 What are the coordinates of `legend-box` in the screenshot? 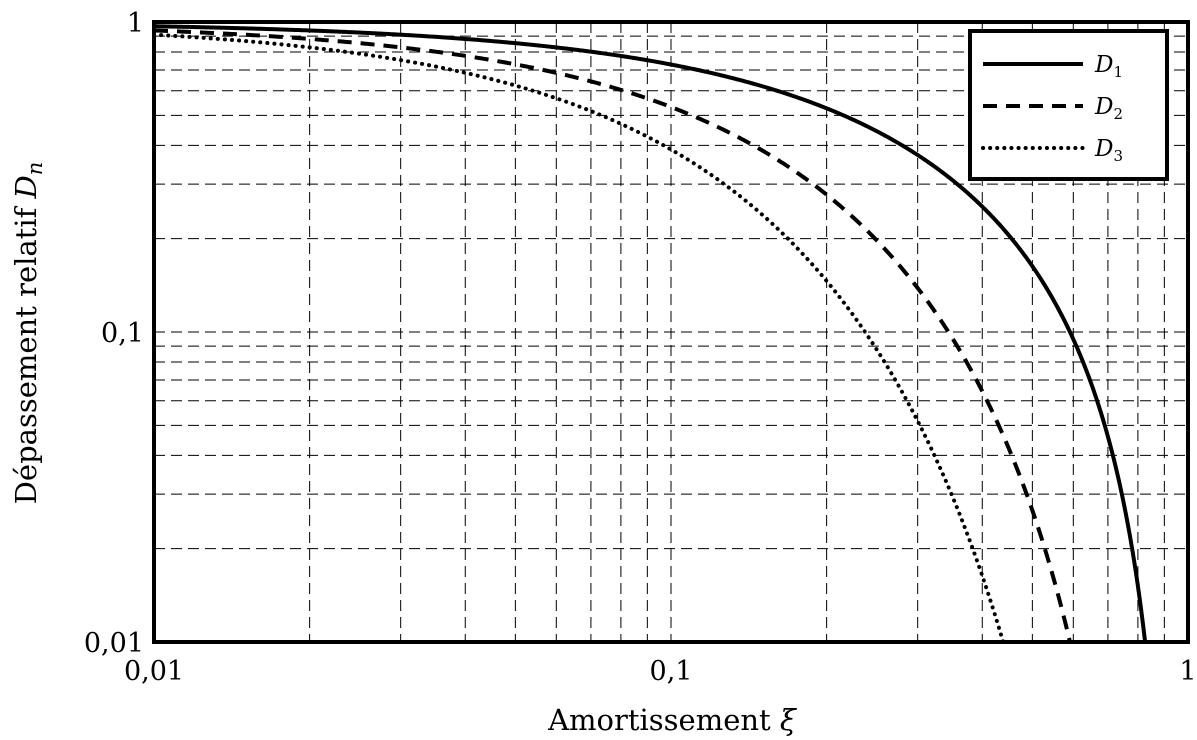 It's located at (1068, 105).